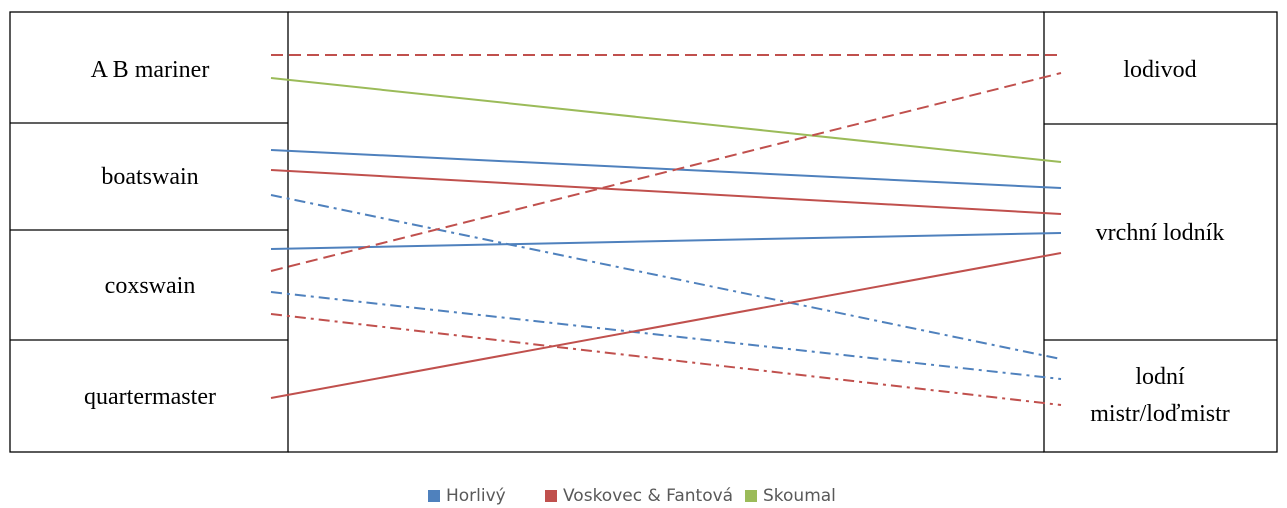 The image size is (1287, 508). What do you see at coordinates (666, 192) in the screenshot?
I see `connection-boatswain-to-vrchni-voskovec` at bounding box center [666, 192].